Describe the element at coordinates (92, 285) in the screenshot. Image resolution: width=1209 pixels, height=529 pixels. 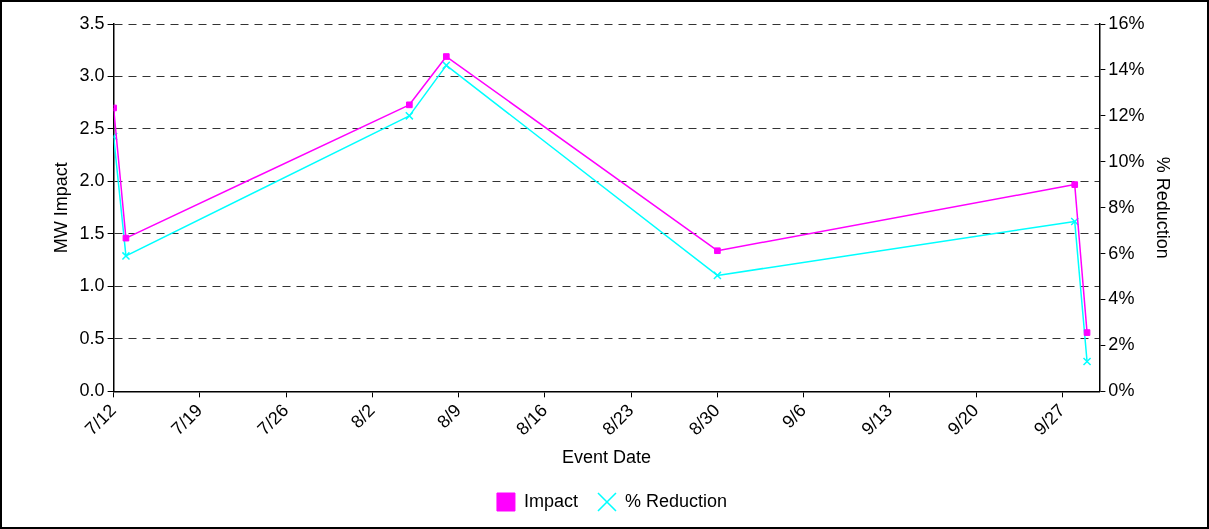
I see `y-tick-label: 1.0` at that location.